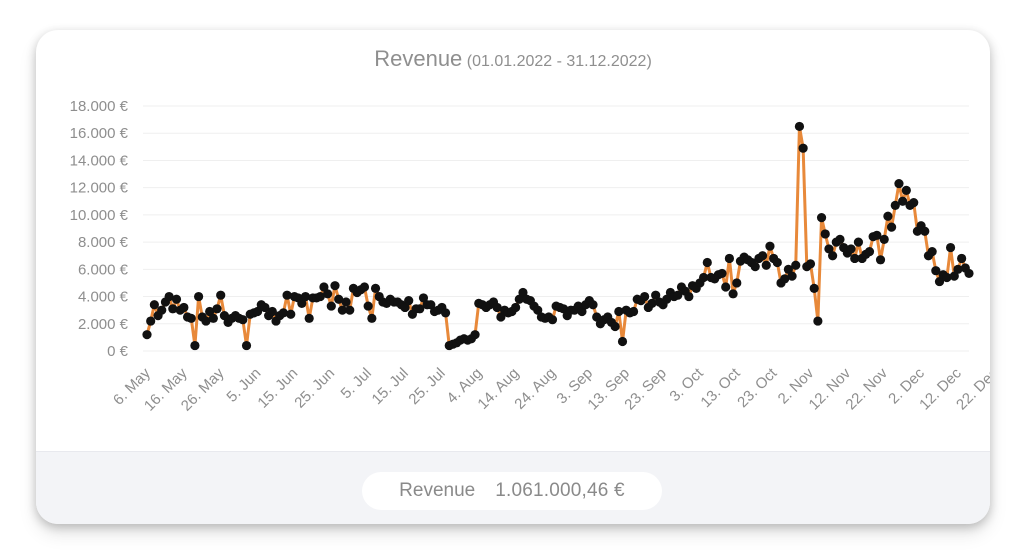 This screenshot has width=1022, height=557. I want to click on y-tick-label: 6.000 €, so click(103, 269).